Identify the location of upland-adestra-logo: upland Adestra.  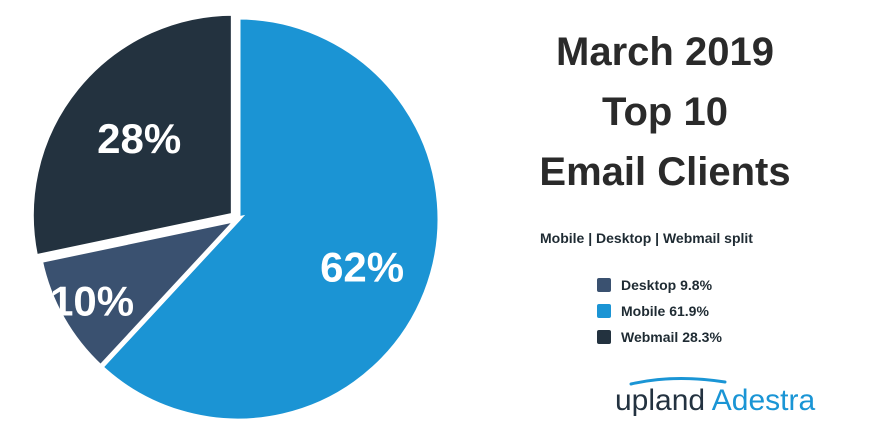
(735, 402).